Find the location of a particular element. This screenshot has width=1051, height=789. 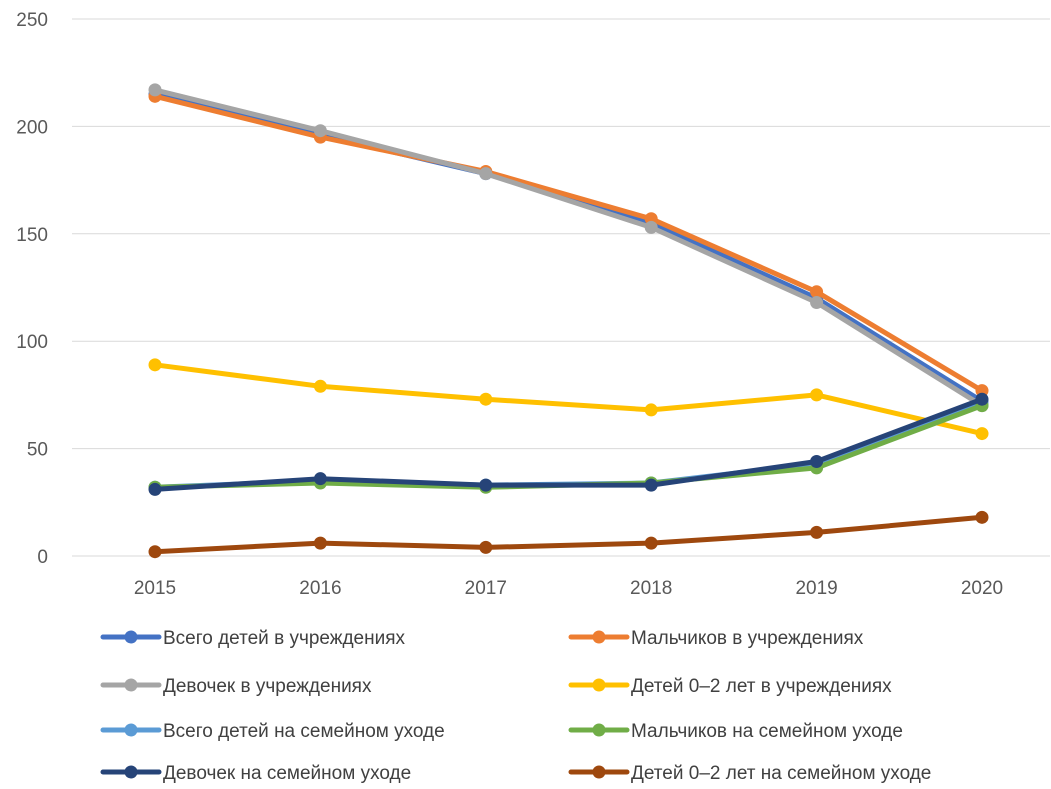

legend-item: Детей 0–2 лет на семейном уходе is located at coordinates (749, 773).